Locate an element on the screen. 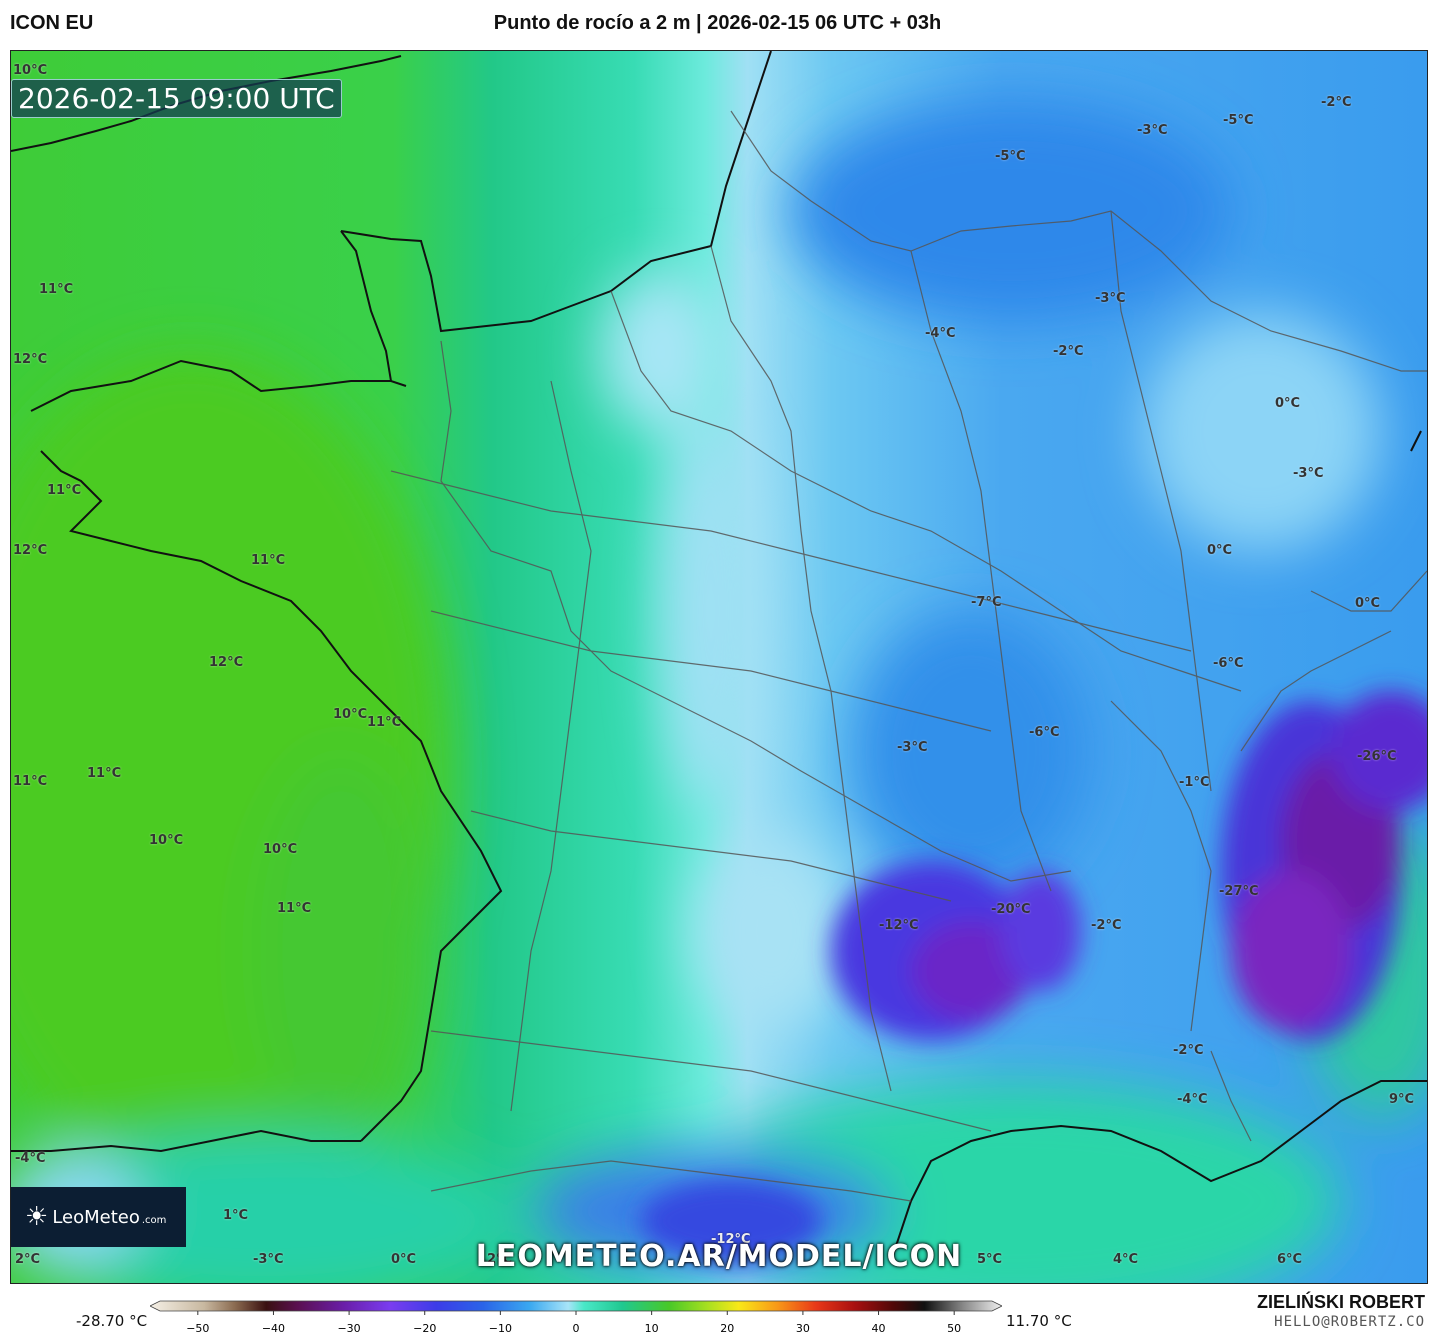 Image resolution: width=1435 pixels, height=1338 pixels. temp-label: 6°C is located at coordinates (1290, 1259).